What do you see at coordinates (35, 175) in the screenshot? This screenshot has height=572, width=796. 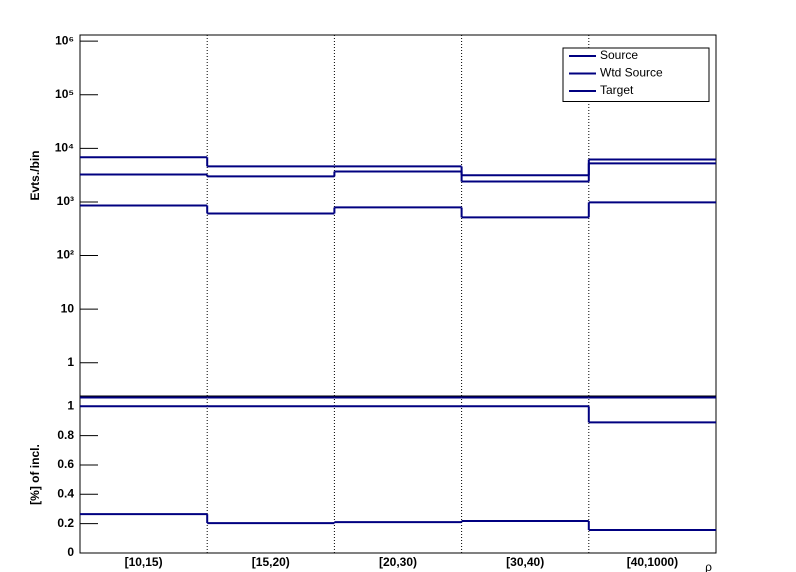 I see `y-axis-label: Evts./bin` at bounding box center [35, 175].